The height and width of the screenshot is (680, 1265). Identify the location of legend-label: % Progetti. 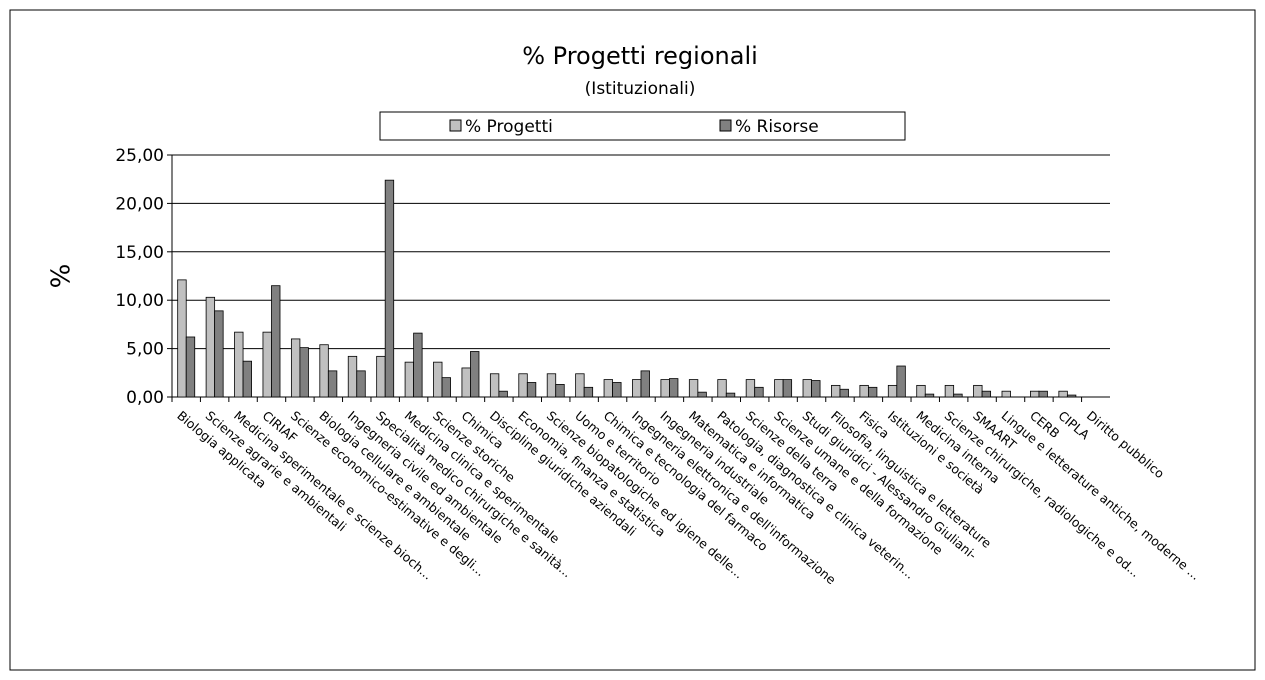
(509, 127).